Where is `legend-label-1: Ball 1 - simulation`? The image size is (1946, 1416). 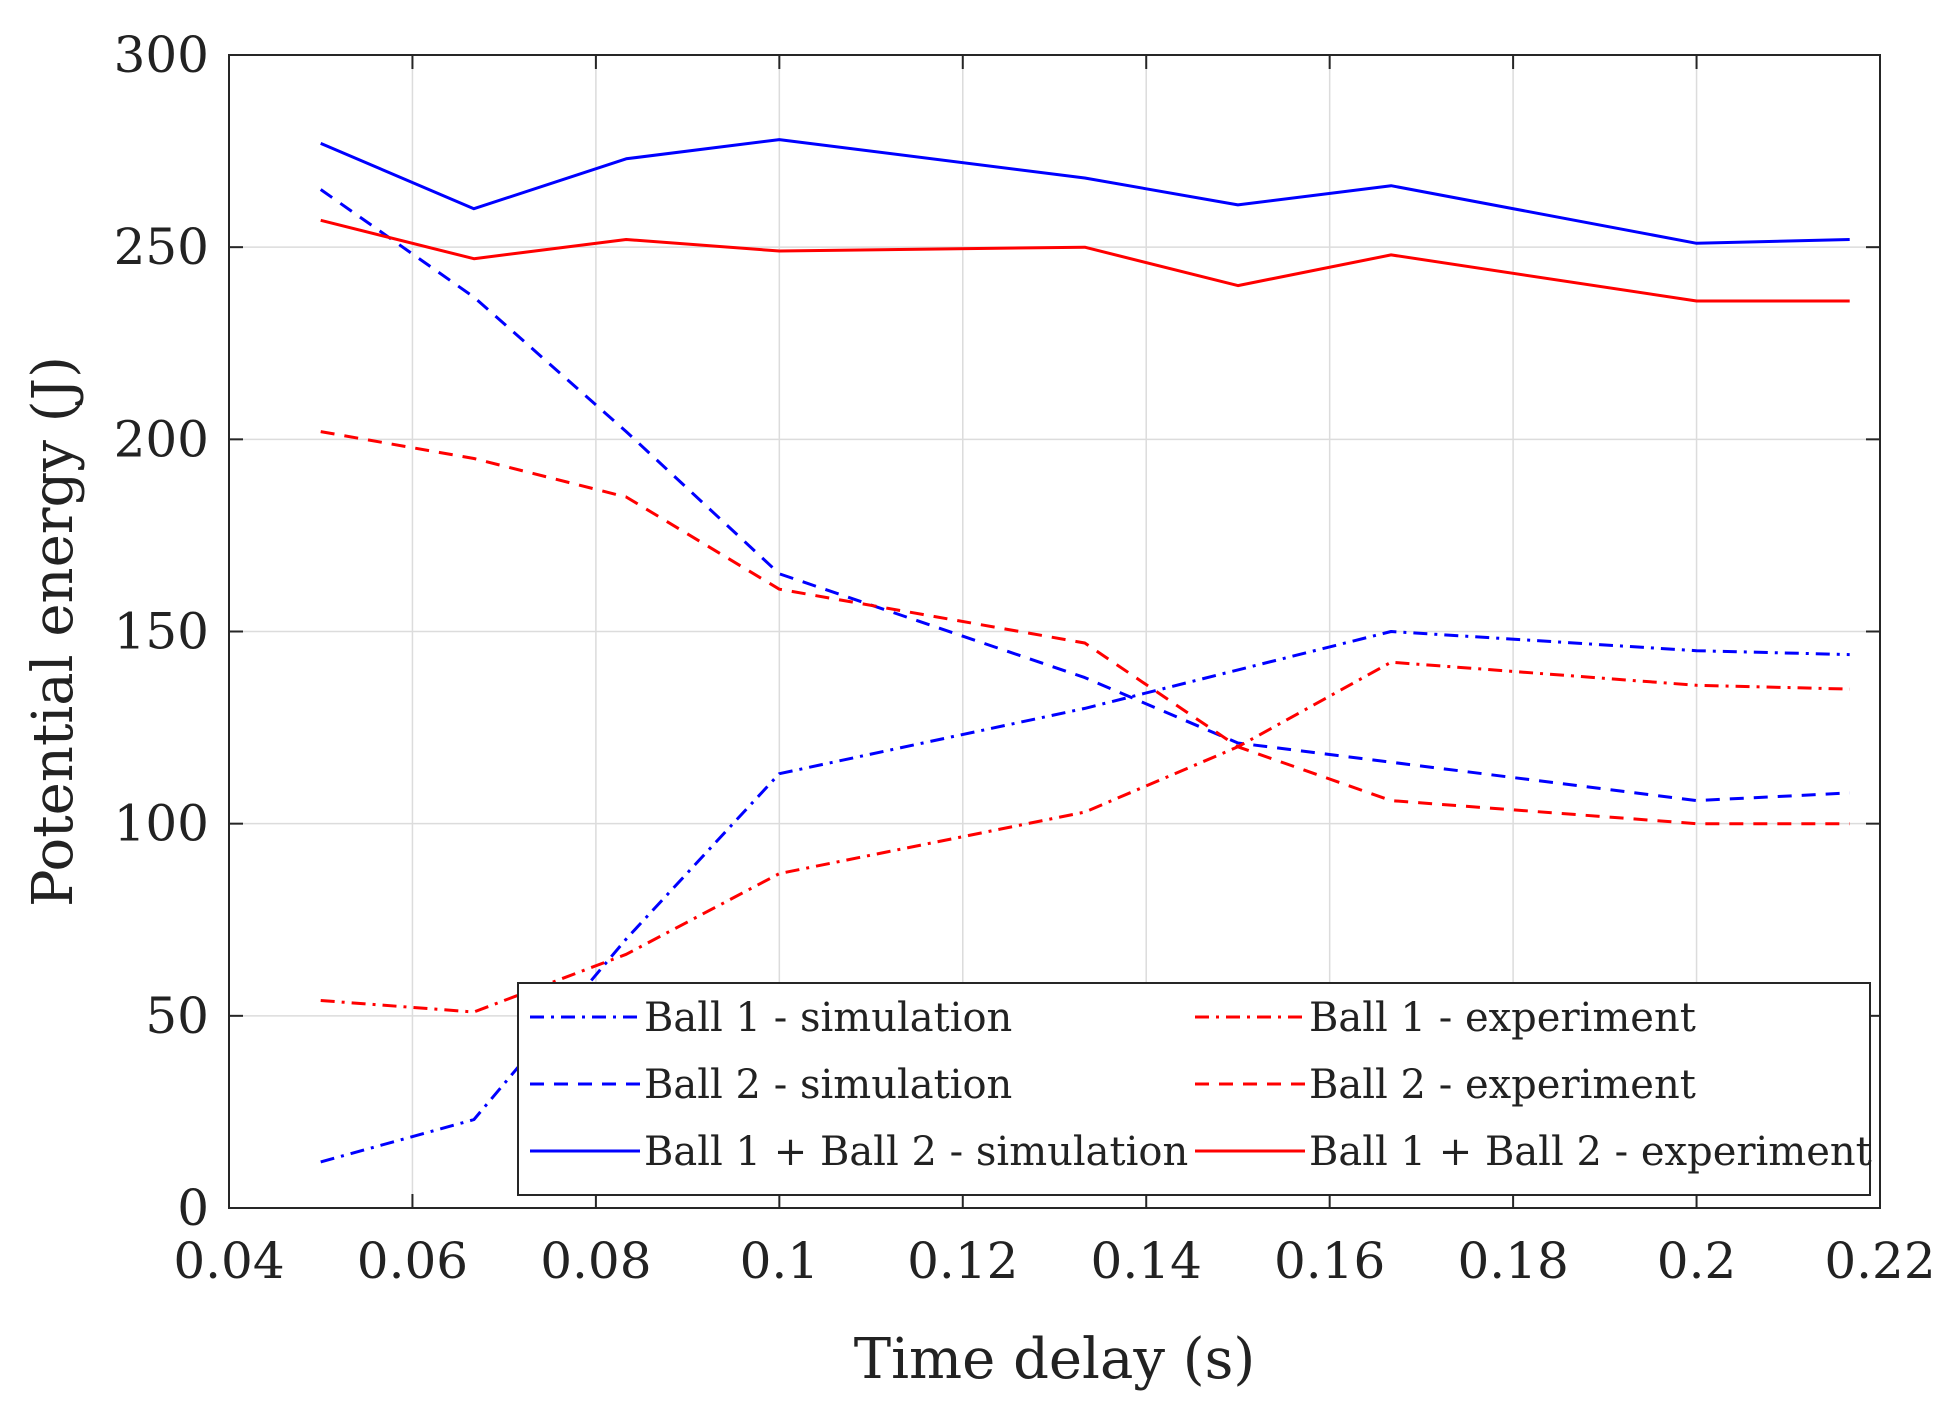
legend-label-1: Ball 1 - simulation is located at coordinates (828, 1018).